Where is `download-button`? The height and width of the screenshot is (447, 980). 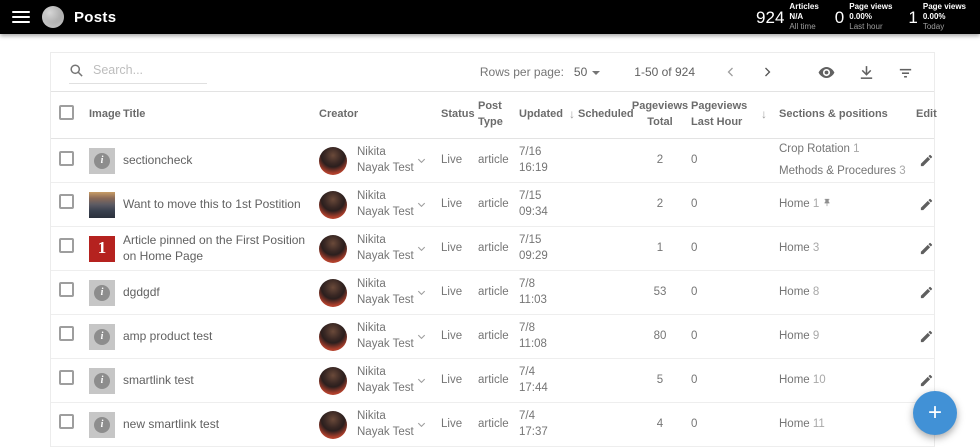
download-button is located at coordinates (866, 72).